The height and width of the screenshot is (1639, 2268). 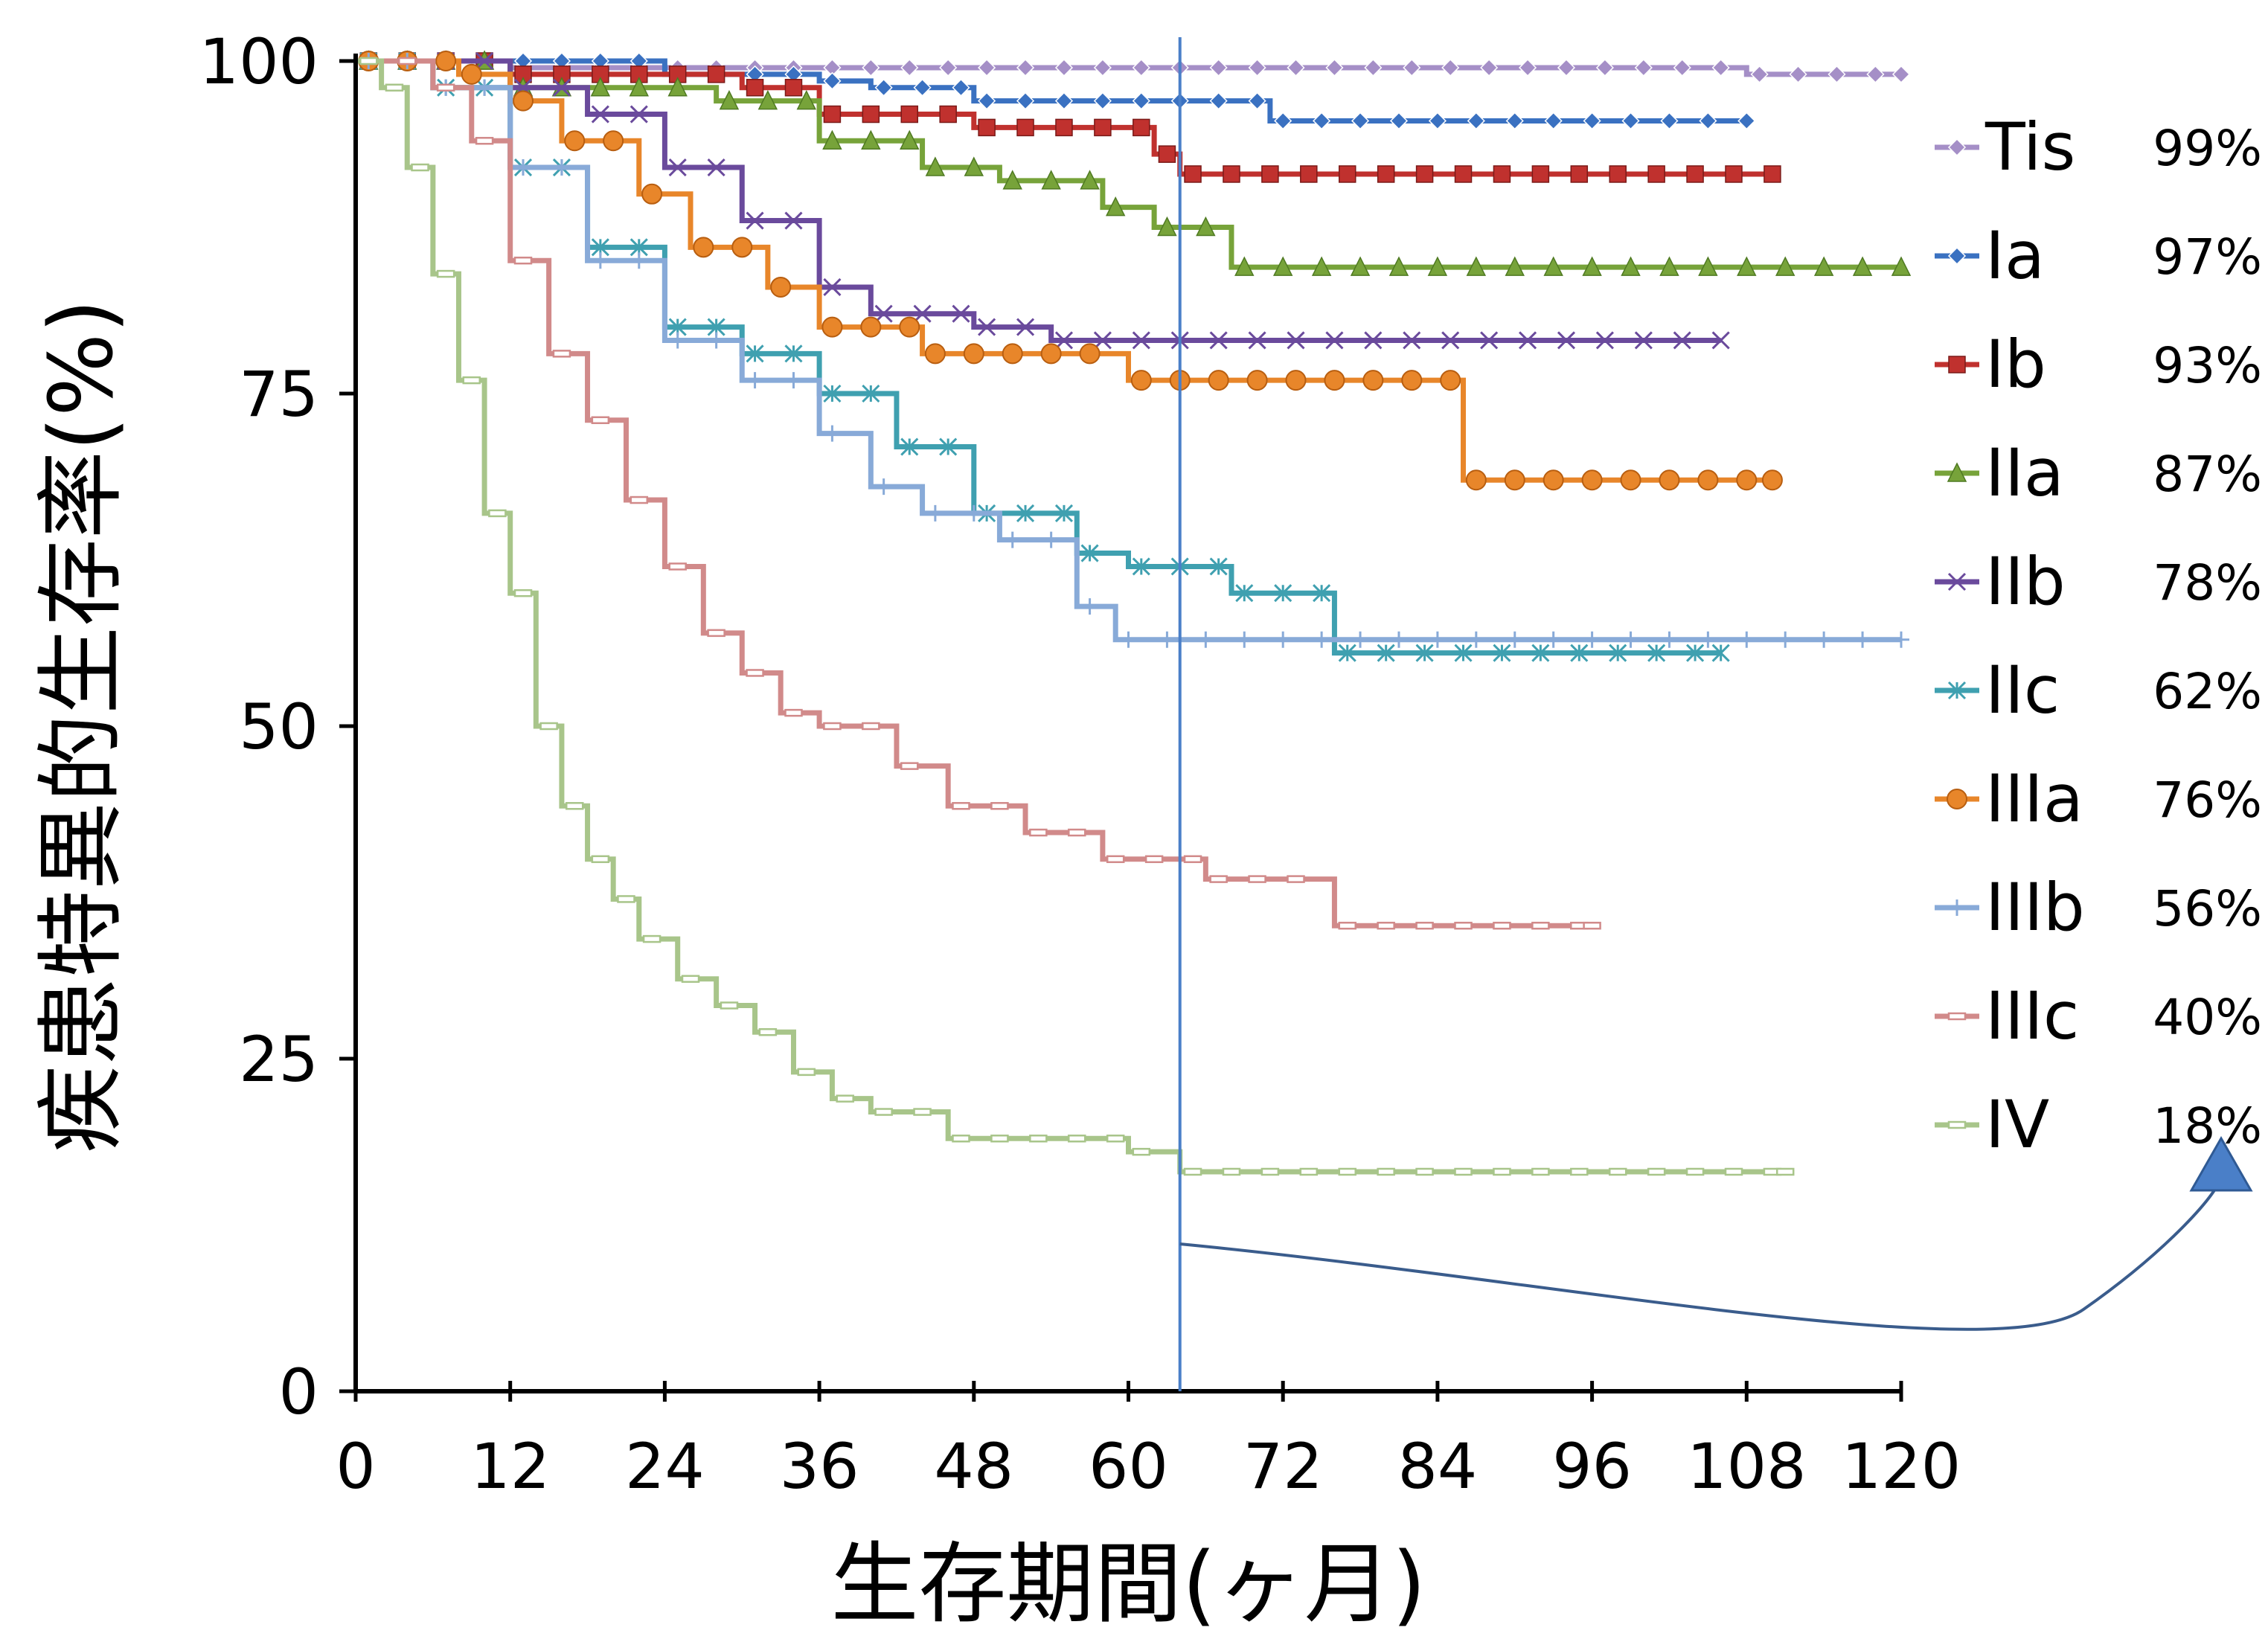 What do you see at coordinates (2022, 690) in the screenshot?
I see `legend-label: IIc` at bounding box center [2022, 690].